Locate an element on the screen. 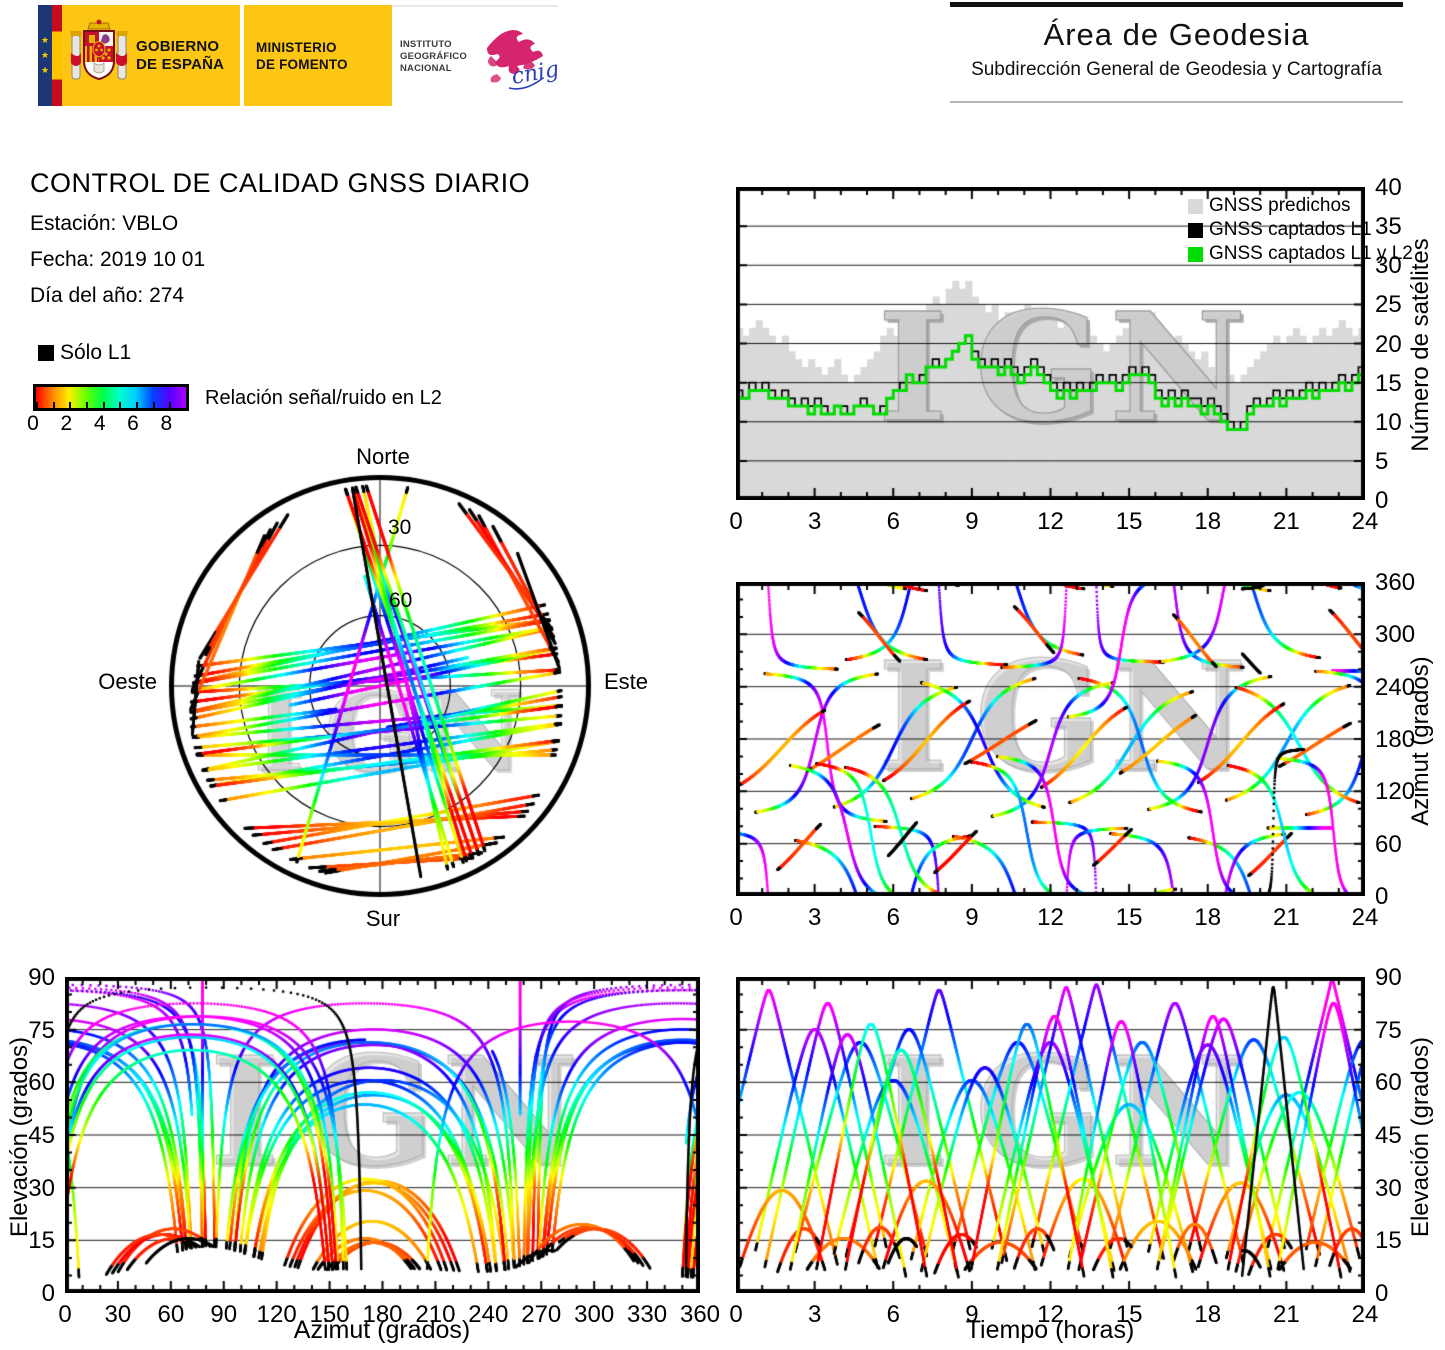 The width and height of the screenshot is (1445, 1350). solo-l1-legend: Sólo L1 is located at coordinates (84, 353).